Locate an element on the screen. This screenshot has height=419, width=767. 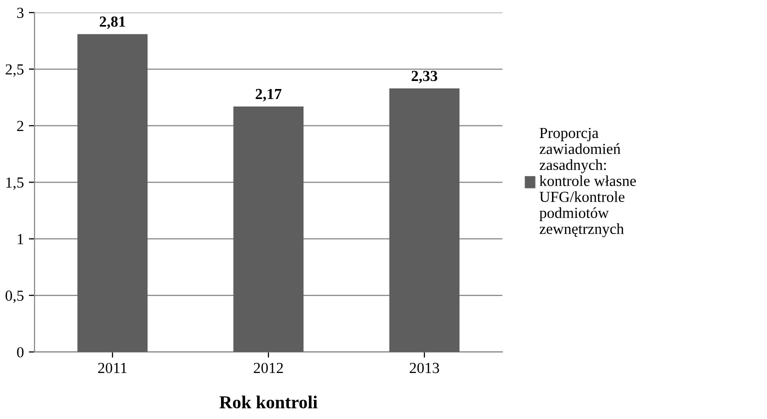
x-tick-label: 2012 is located at coordinates (268, 368).